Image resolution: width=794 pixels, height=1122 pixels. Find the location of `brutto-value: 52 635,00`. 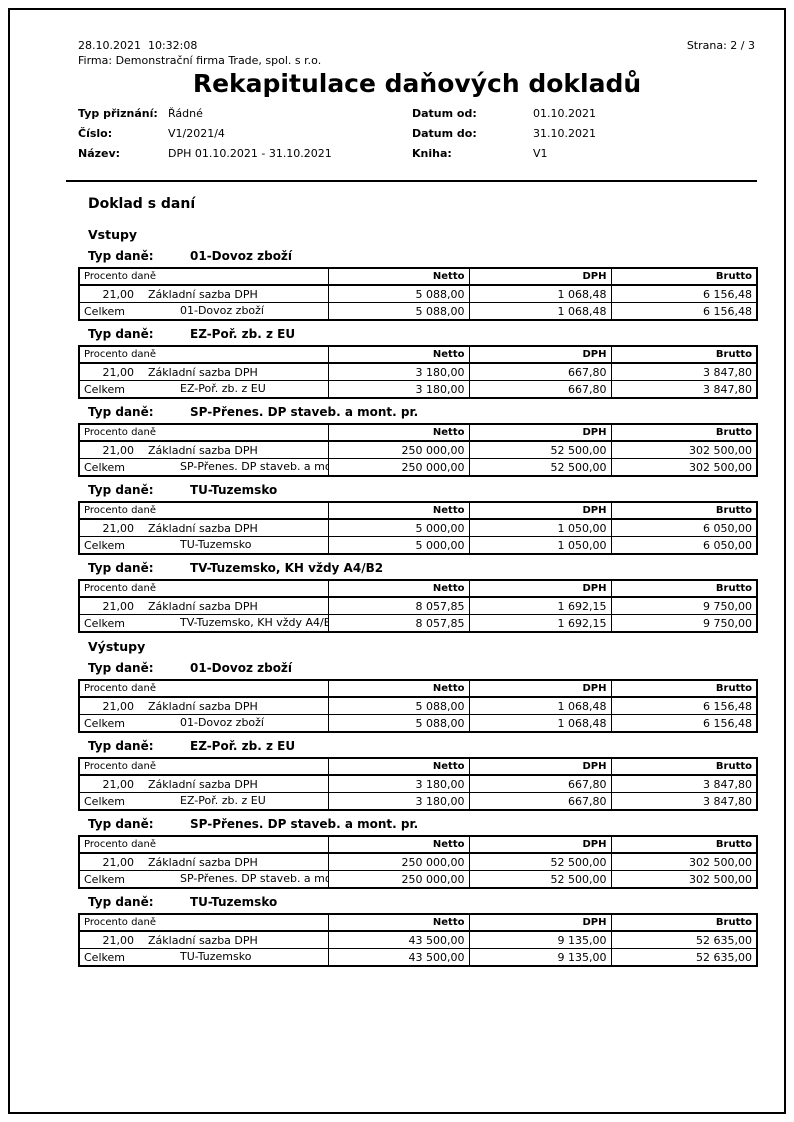

brutto-value: 52 635,00 is located at coordinates (684, 939).